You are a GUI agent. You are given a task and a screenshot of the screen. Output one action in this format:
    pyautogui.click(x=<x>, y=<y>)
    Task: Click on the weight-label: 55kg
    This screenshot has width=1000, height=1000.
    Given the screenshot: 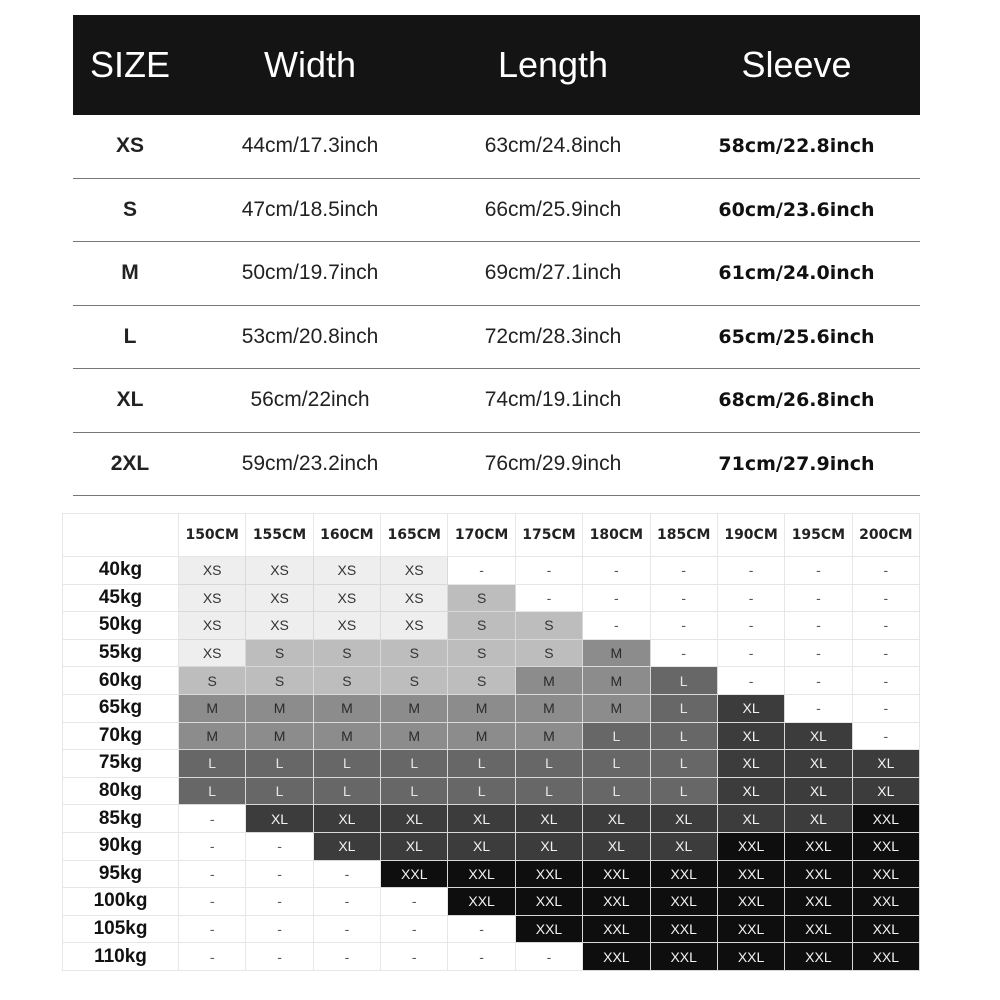 What is the action you would take?
    pyautogui.click(x=120, y=653)
    